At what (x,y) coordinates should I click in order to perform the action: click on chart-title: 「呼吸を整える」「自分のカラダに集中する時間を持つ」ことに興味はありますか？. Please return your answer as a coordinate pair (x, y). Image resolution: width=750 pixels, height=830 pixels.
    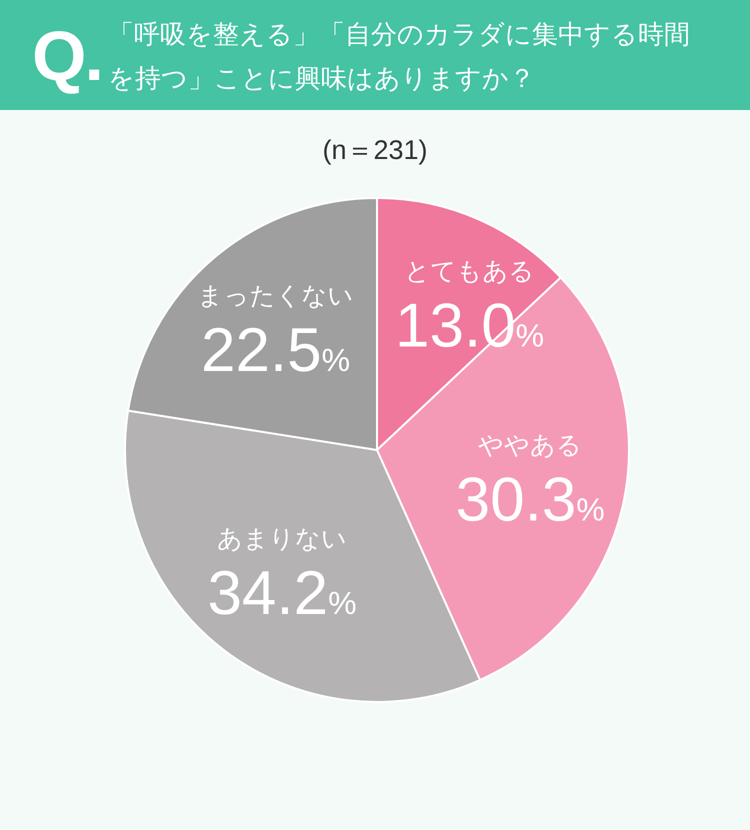
    Looking at the image, I should click on (399, 56).